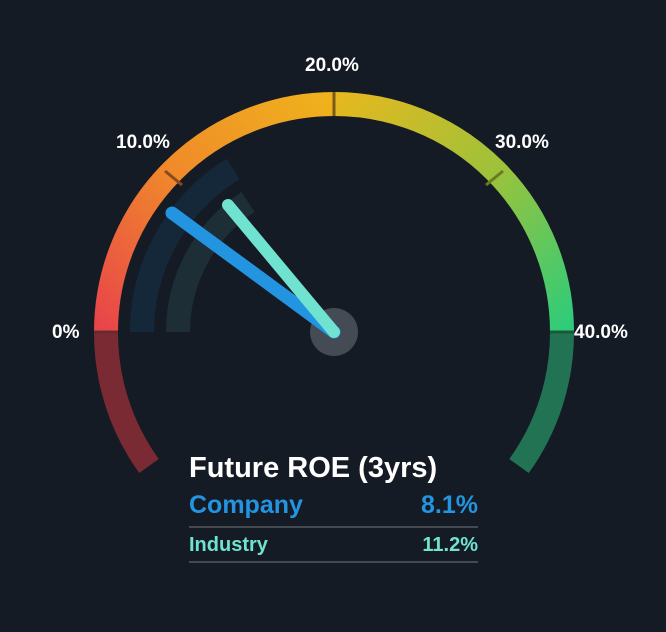 The image size is (666, 632). I want to click on gauge-high-extension, so click(542, 402).